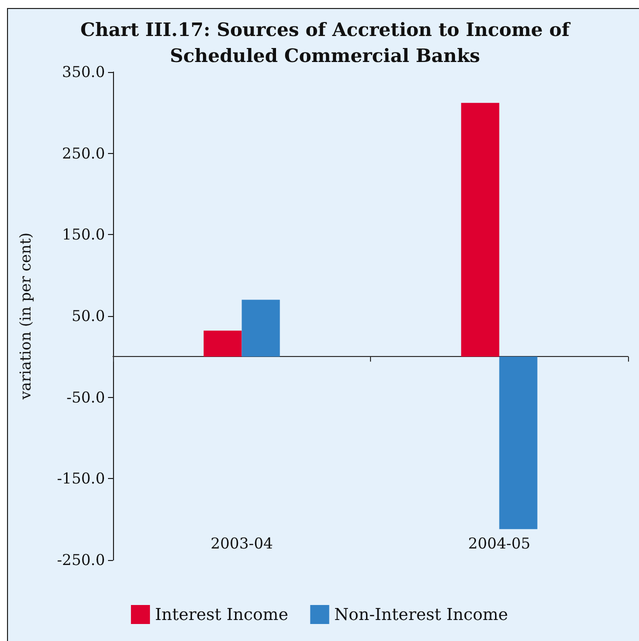 The height and width of the screenshot is (641, 639). What do you see at coordinates (80, 479) in the screenshot?
I see `y-tick-label: -150.0` at bounding box center [80, 479].